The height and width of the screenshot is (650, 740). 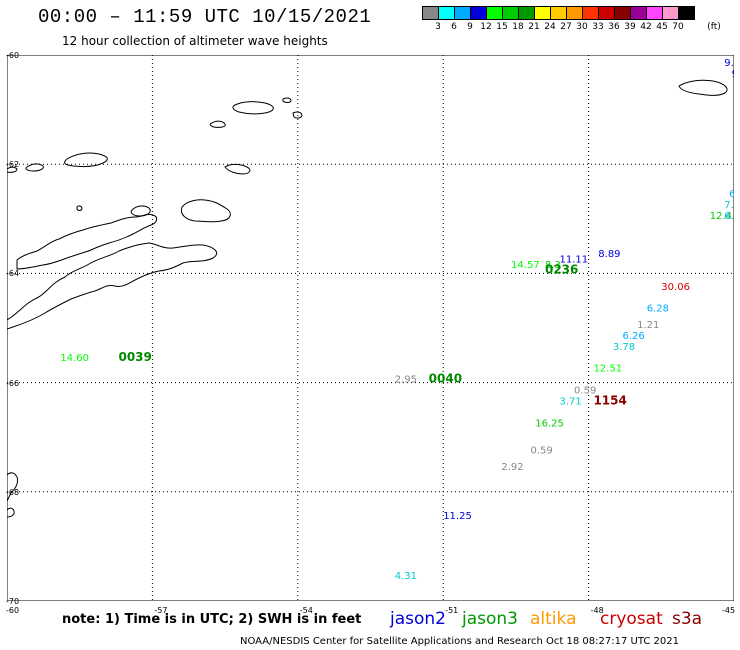 I want to click on wave-height-label: 30.06, so click(x=675, y=287).